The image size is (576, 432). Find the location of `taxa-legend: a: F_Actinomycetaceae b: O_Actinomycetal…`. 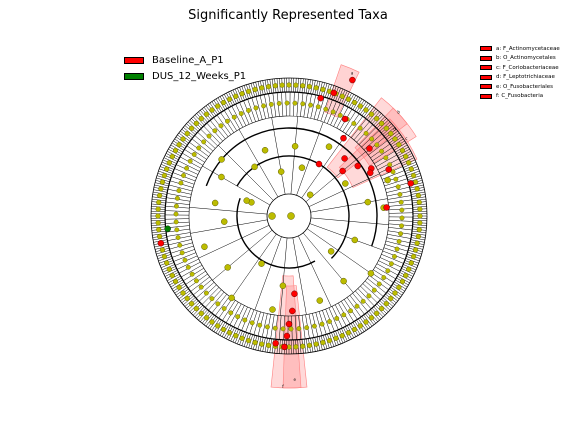

taxa-legend: a: F_Actinomycetaceae b: O_Actinomycetal… is located at coordinates (520, 72).